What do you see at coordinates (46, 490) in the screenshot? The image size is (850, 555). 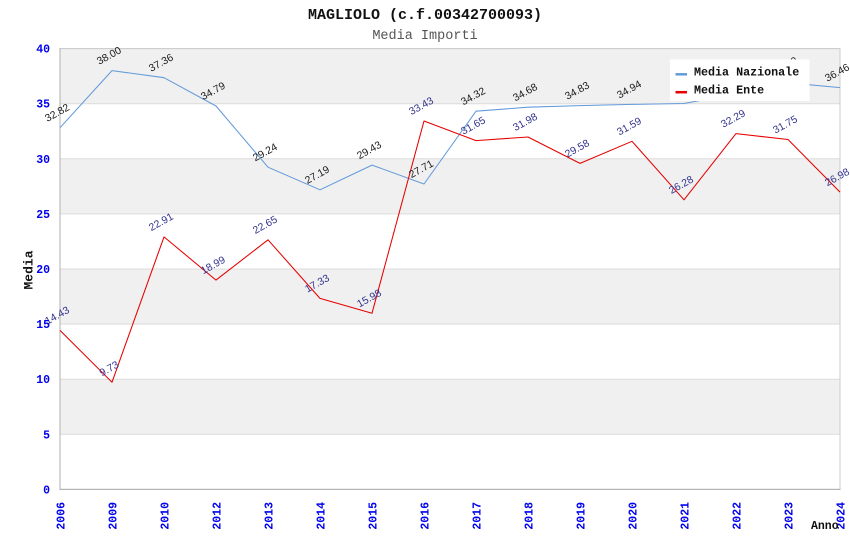 I see `svg-text: 0` at bounding box center [46, 490].